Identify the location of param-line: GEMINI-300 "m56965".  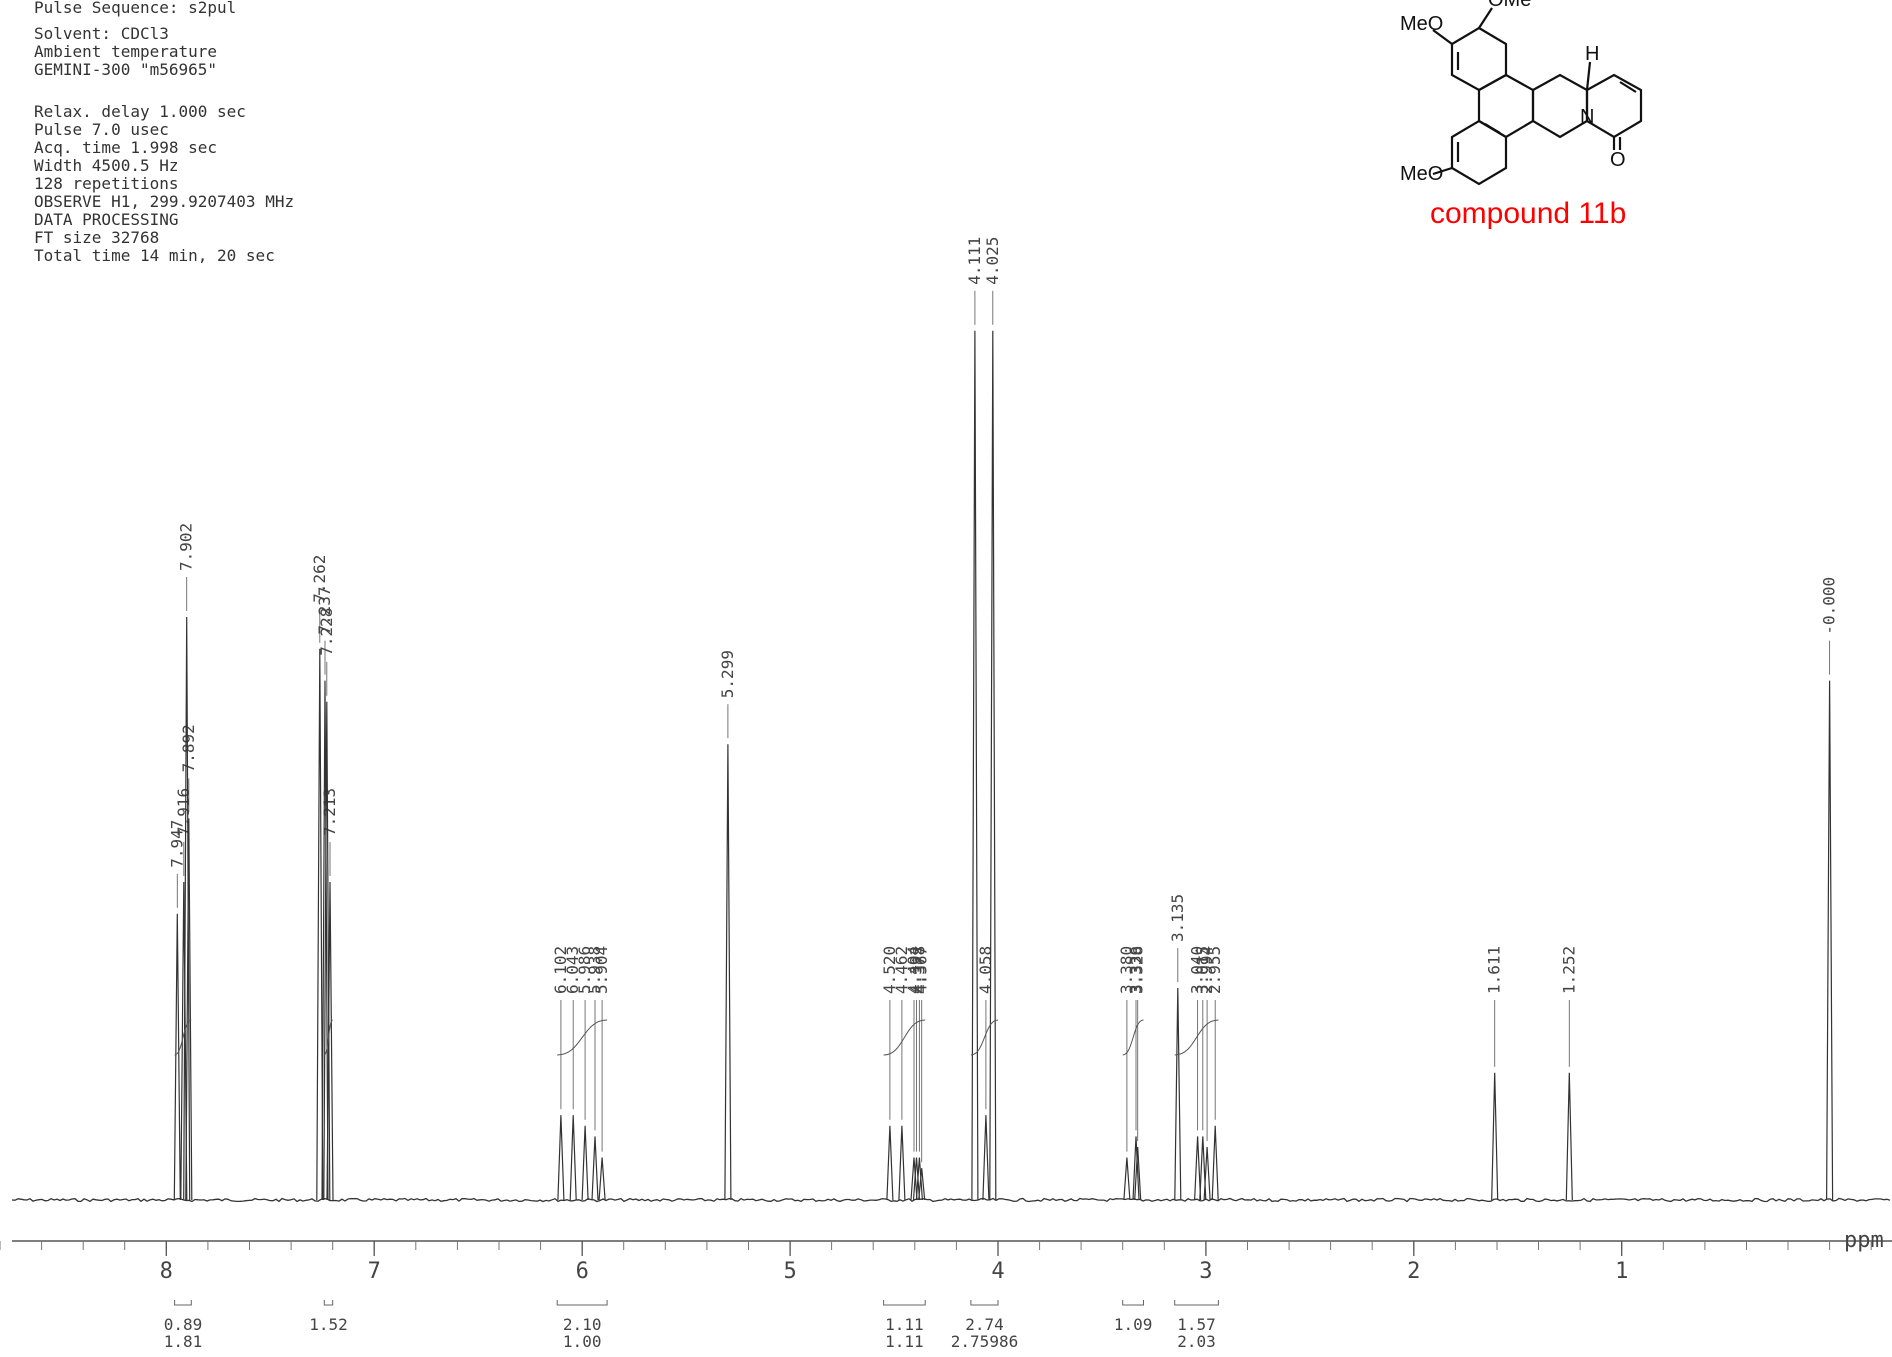
(125, 69).